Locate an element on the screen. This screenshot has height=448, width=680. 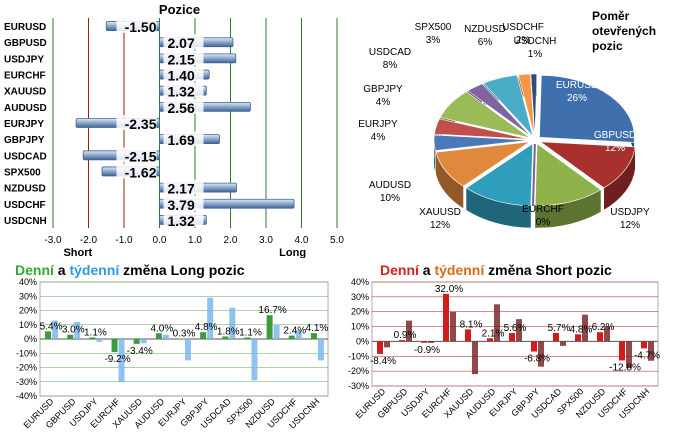
positions-chart-title: Pozice is located at coordinates (179, 9).